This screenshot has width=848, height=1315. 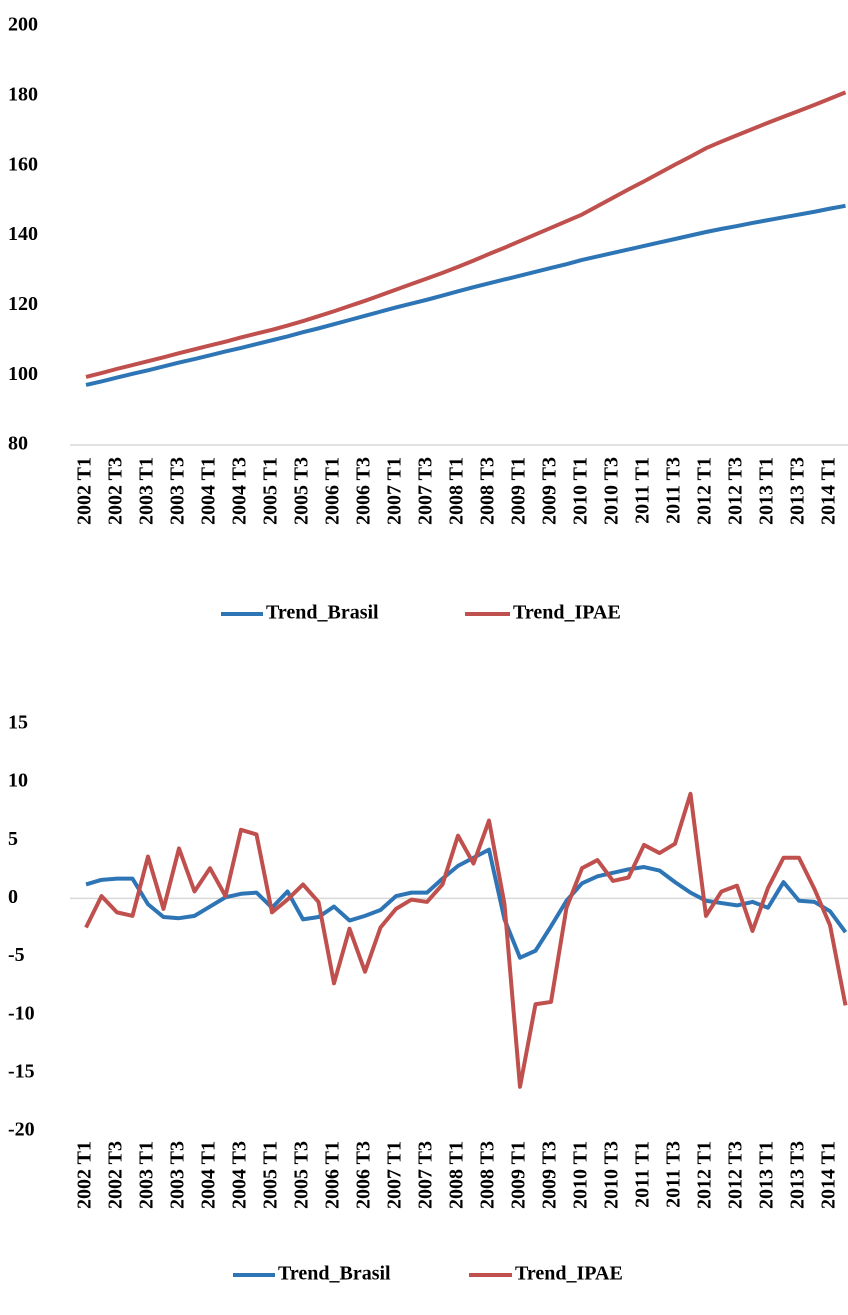 I want to click on y-tick-label: -5, so click(x=16, y=955).